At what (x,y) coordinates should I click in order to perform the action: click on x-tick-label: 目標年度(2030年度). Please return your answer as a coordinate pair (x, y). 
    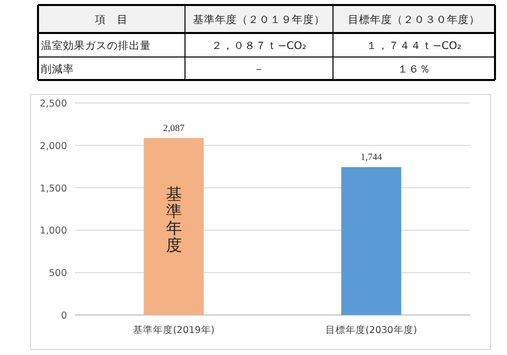
    Looking at the image, I should click on (371, 330).